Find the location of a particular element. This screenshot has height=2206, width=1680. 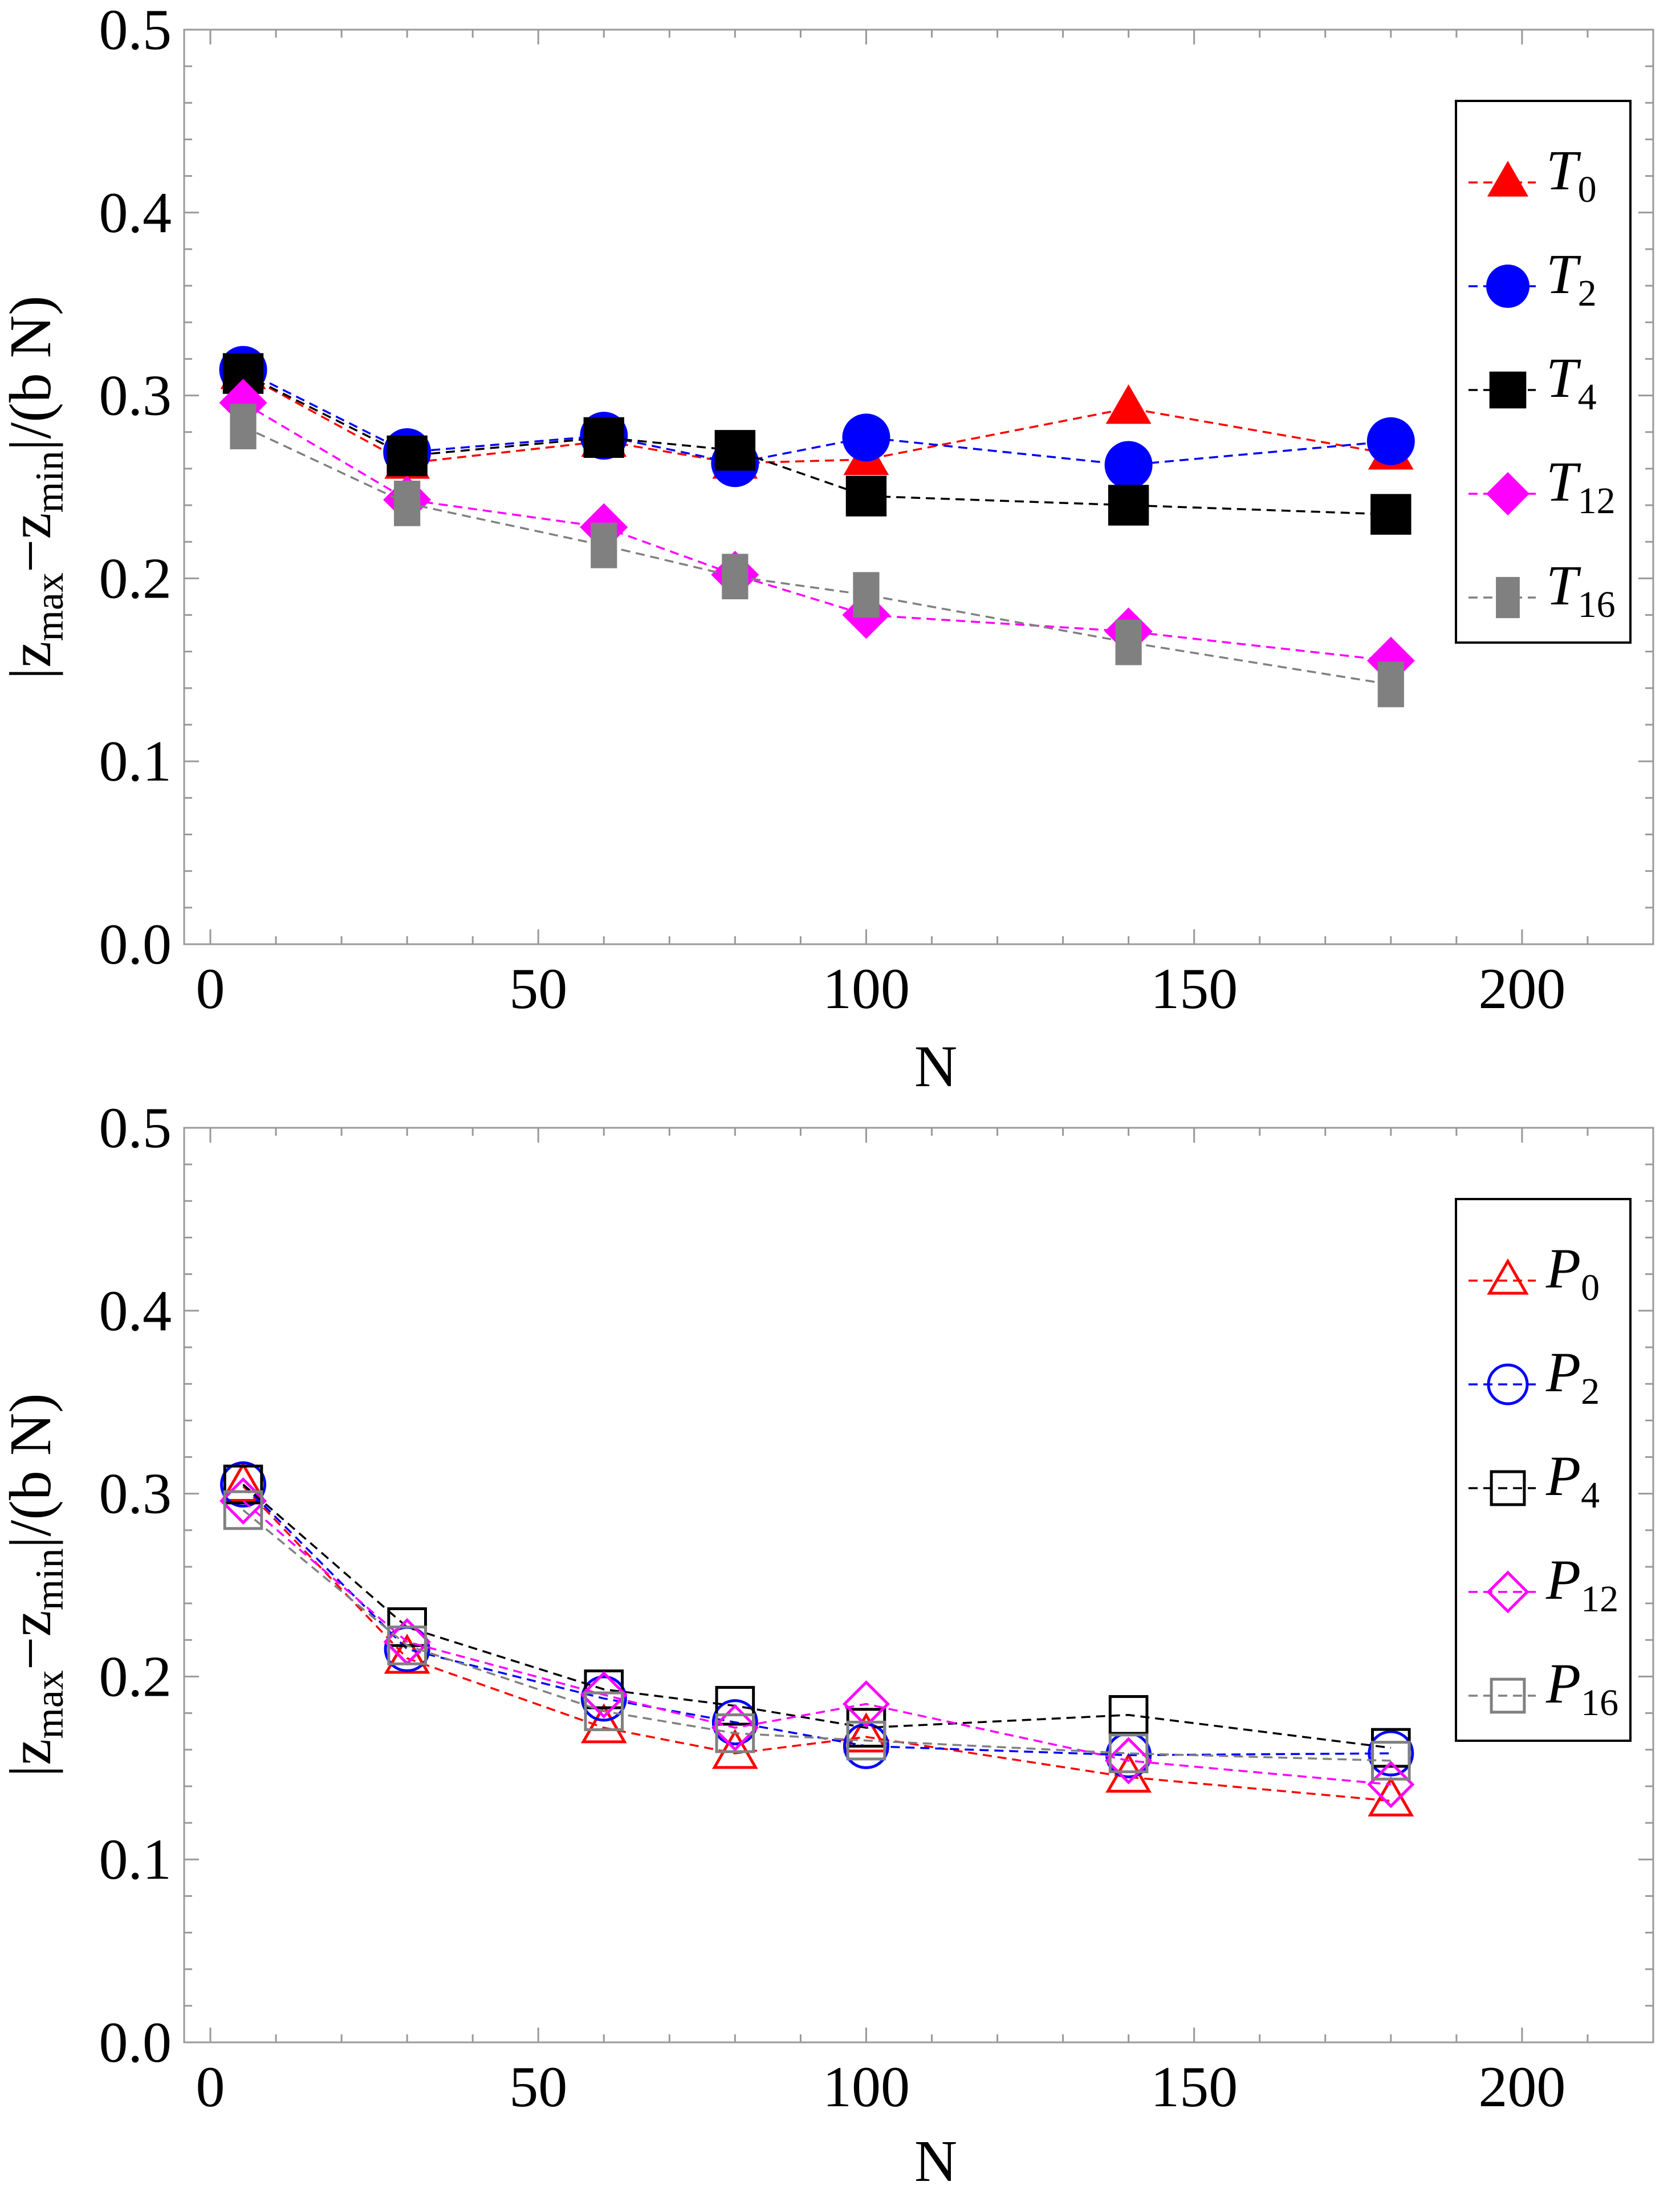

legend-label-T4: T4 is located at coordinates (1571, 382).